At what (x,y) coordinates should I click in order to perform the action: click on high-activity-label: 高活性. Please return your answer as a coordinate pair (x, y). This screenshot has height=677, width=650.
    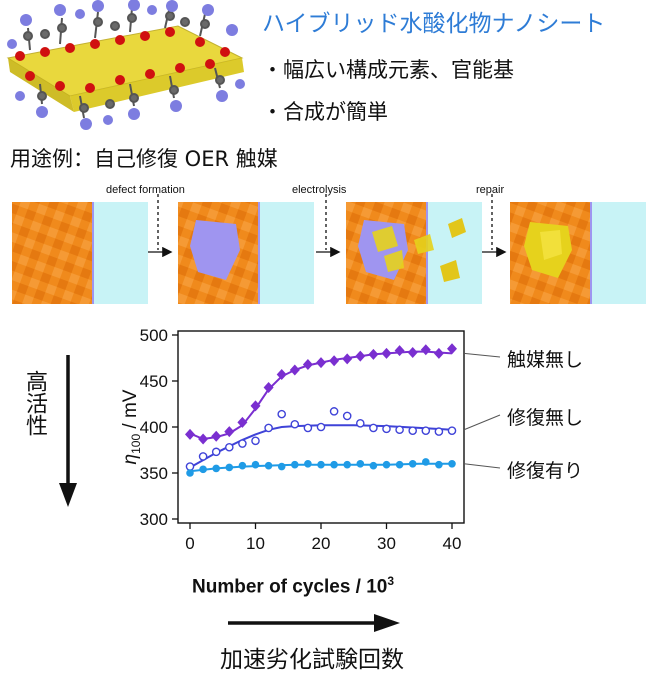
    Looking at the image, I should click on (34, 403).